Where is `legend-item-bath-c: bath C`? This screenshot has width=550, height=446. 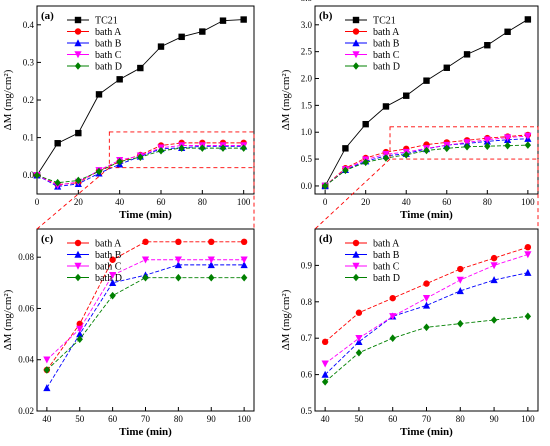 legend-item-bath-c: bath C is located at coordinates (94, 267).